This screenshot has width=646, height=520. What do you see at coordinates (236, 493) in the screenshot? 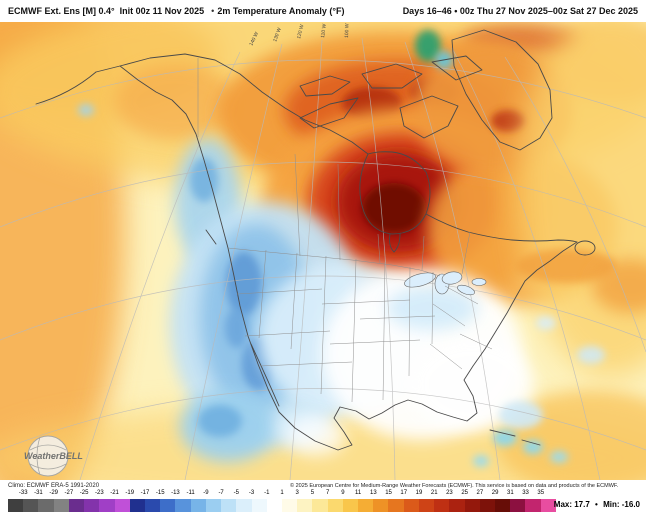
I see `colorbar-tick: -5` at bounding box center [236, 493].